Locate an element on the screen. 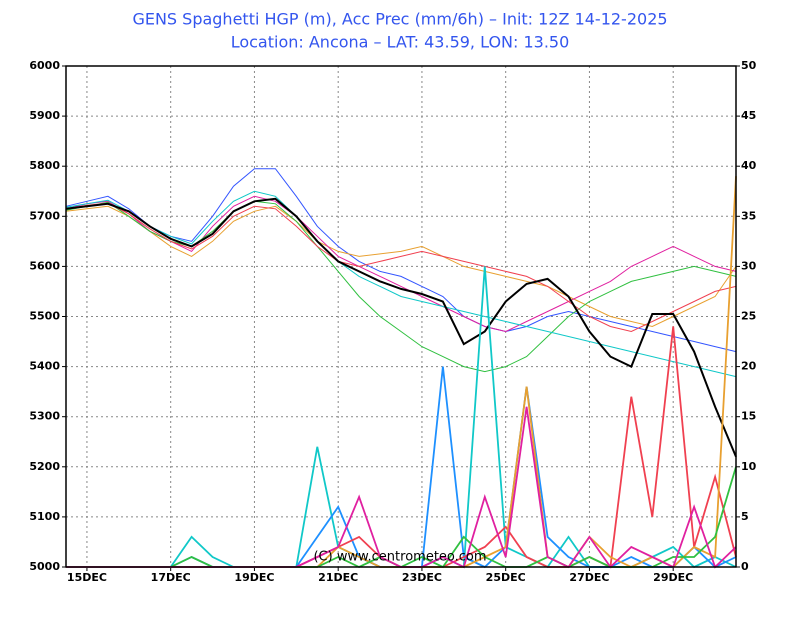  y-tick-label: 5000 is located at coordinates (44, 566).